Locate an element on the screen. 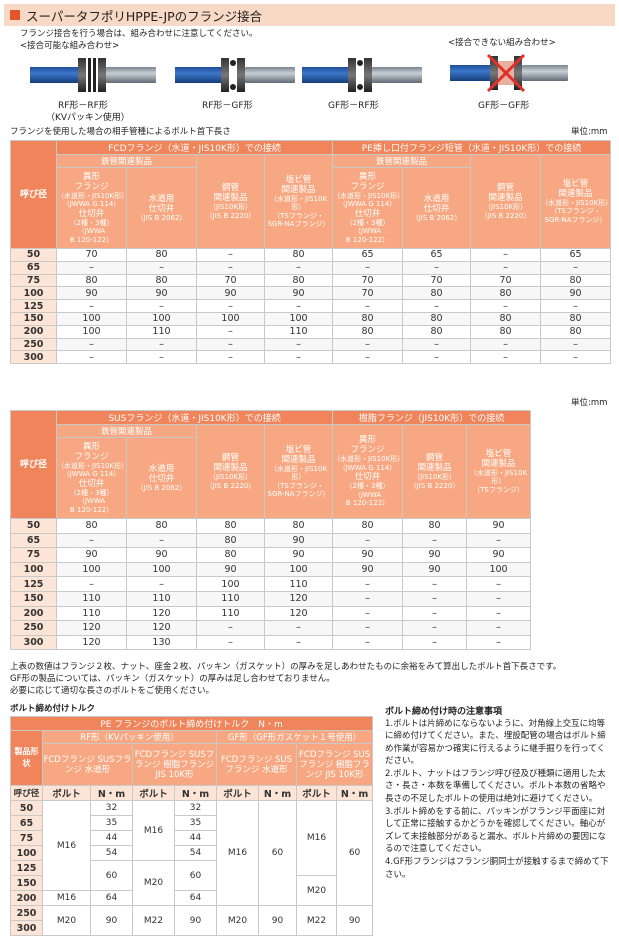  torque-bolt-h3: ボルト is located at coordinates (237, 793).